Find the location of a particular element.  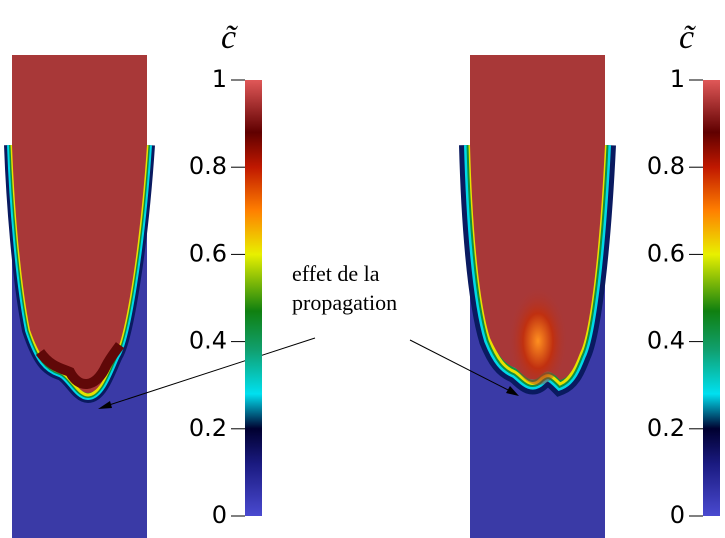

annotation-line: propagation is located at coordinates (344, 302).